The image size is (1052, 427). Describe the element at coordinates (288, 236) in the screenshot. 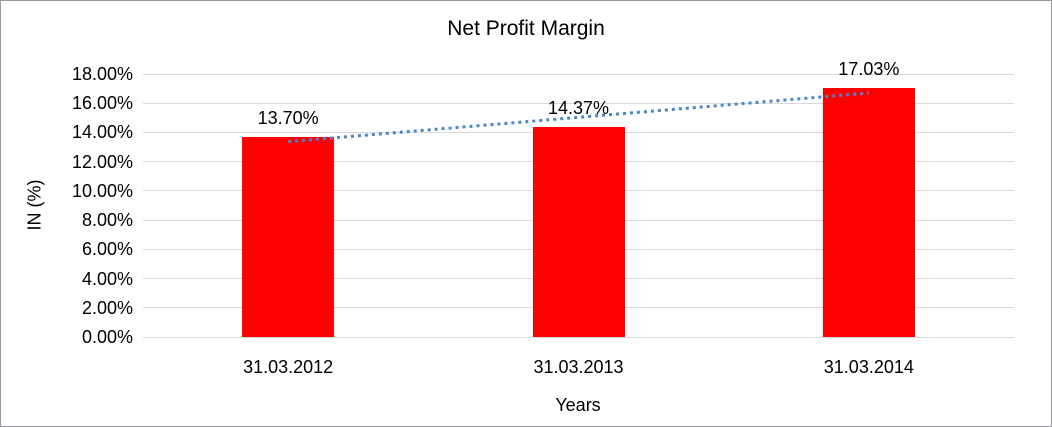

I see `bar-31.03.2012` at that location.